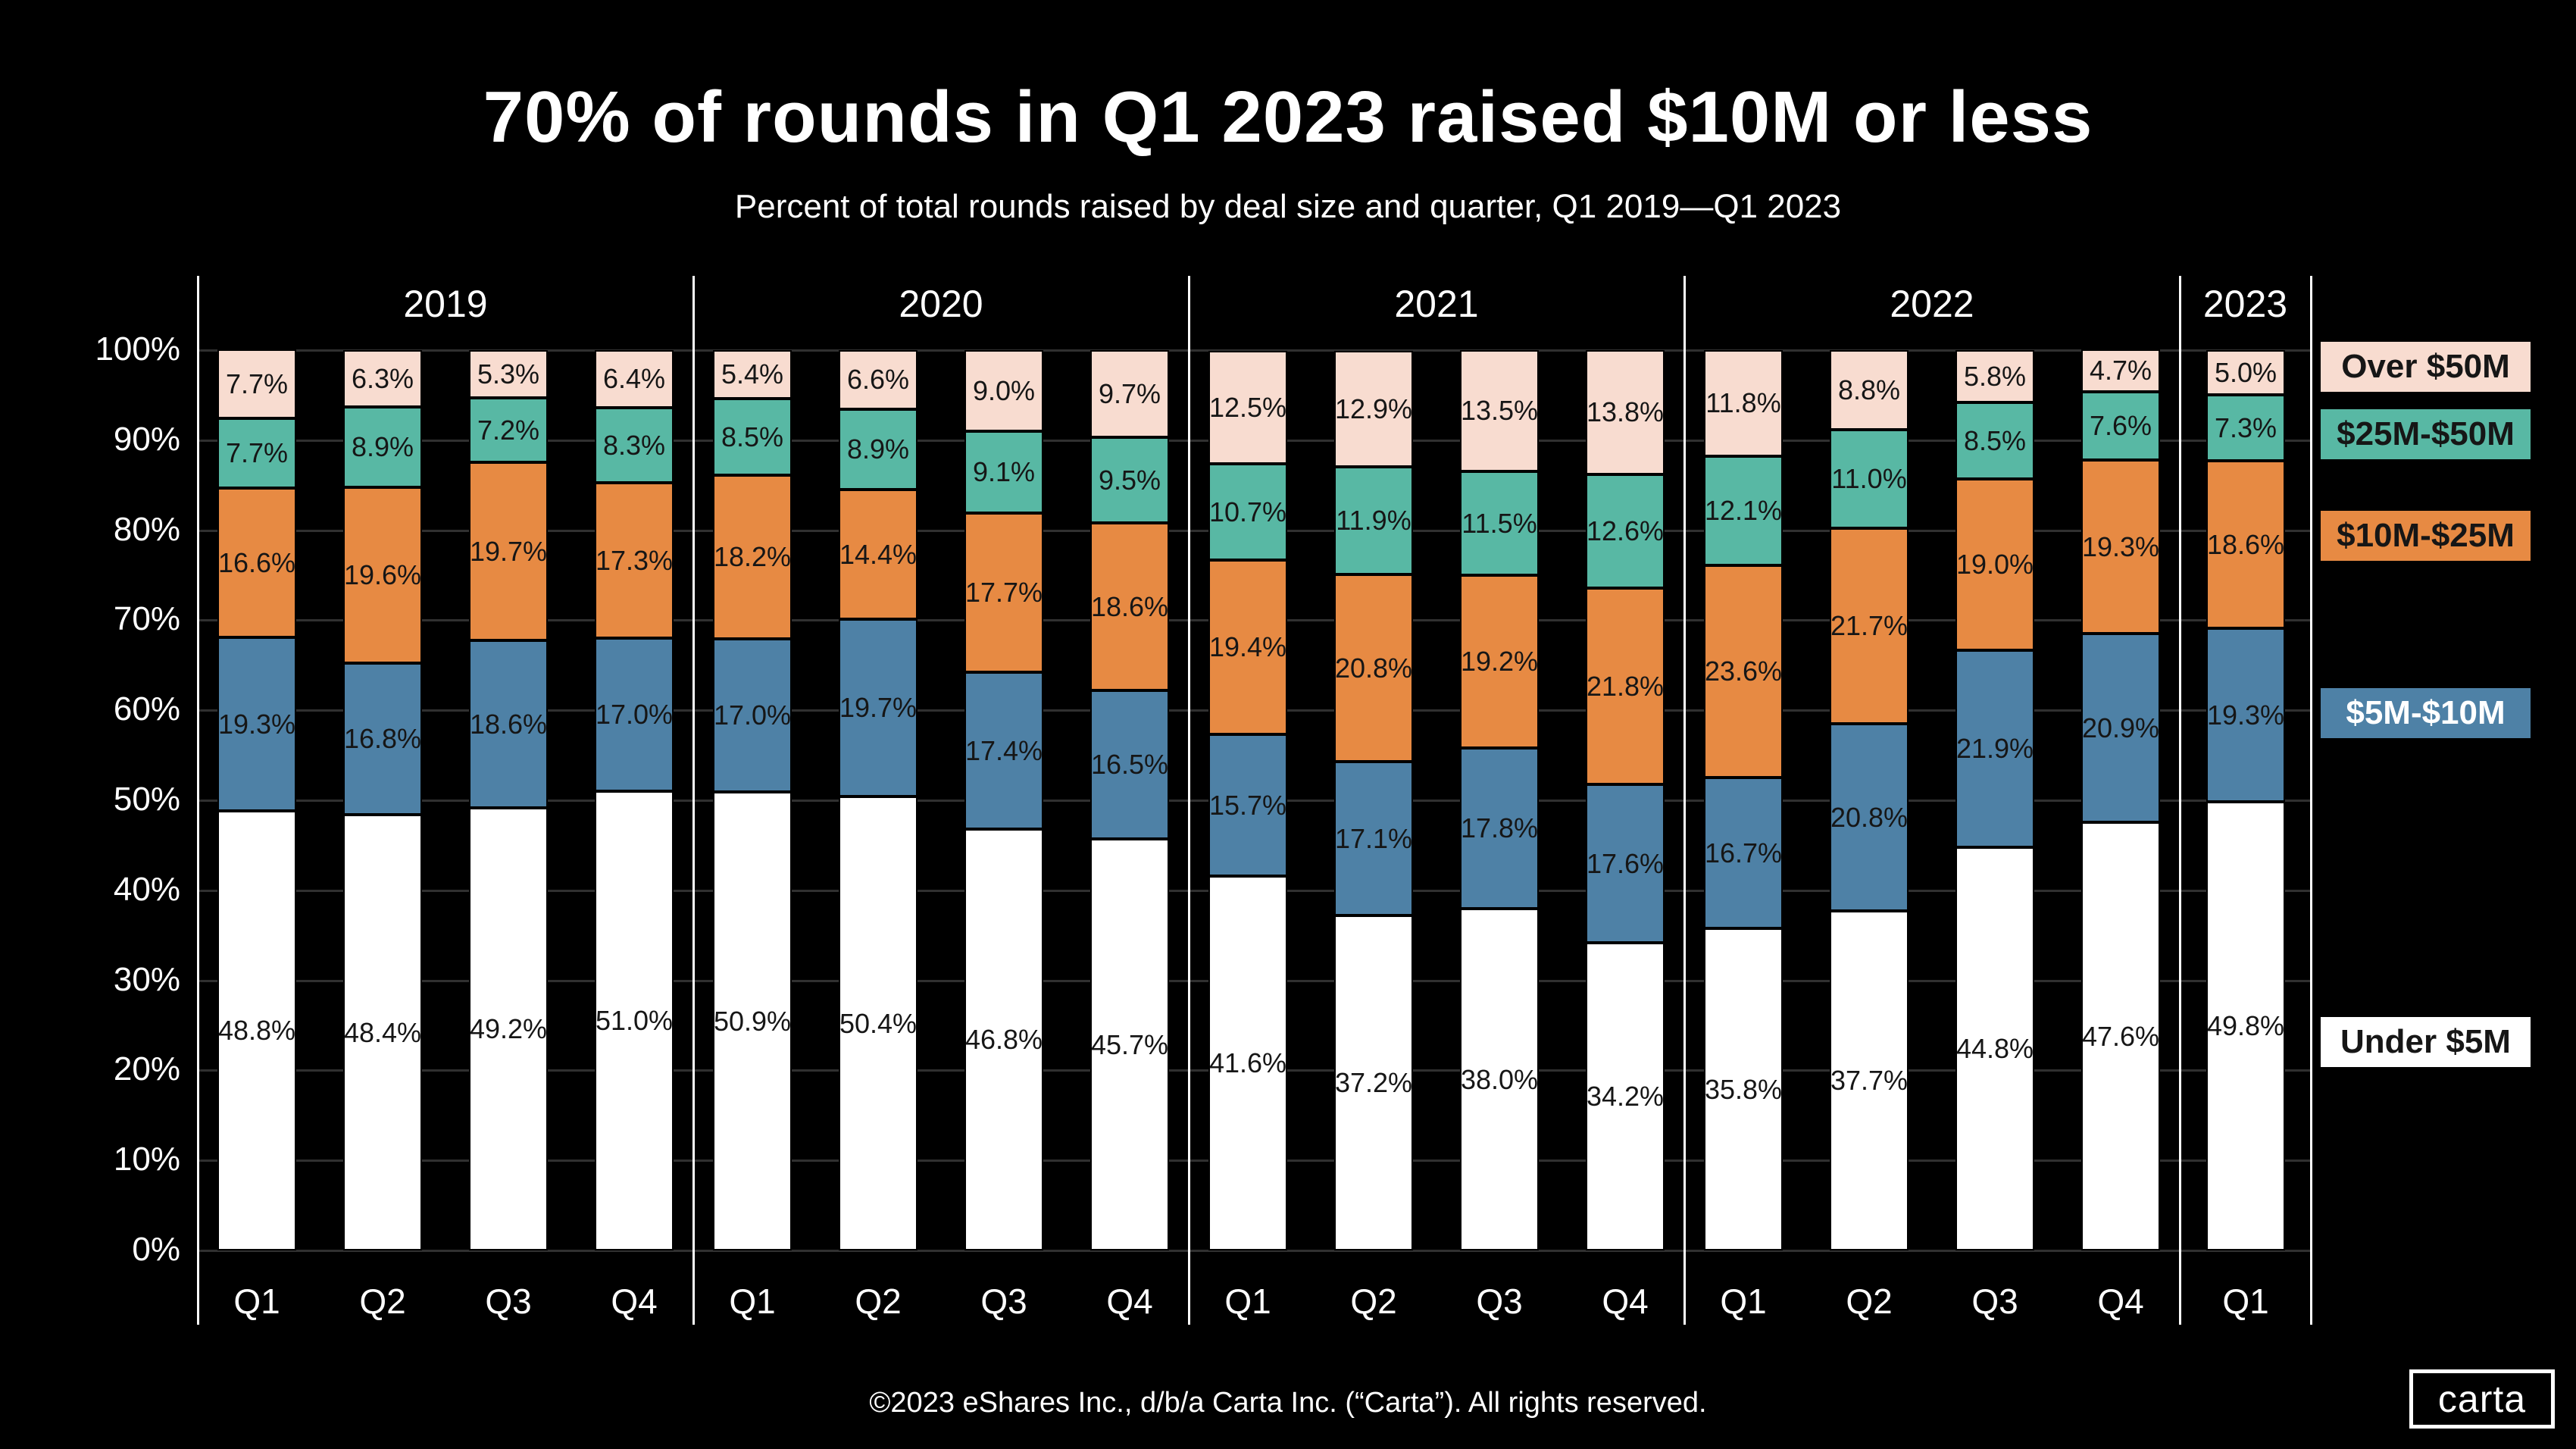  Describe the element at coordinates (2245, 1301) in the screenshot. I see `x-axis-label-2023-Q1: Q1` at that location.